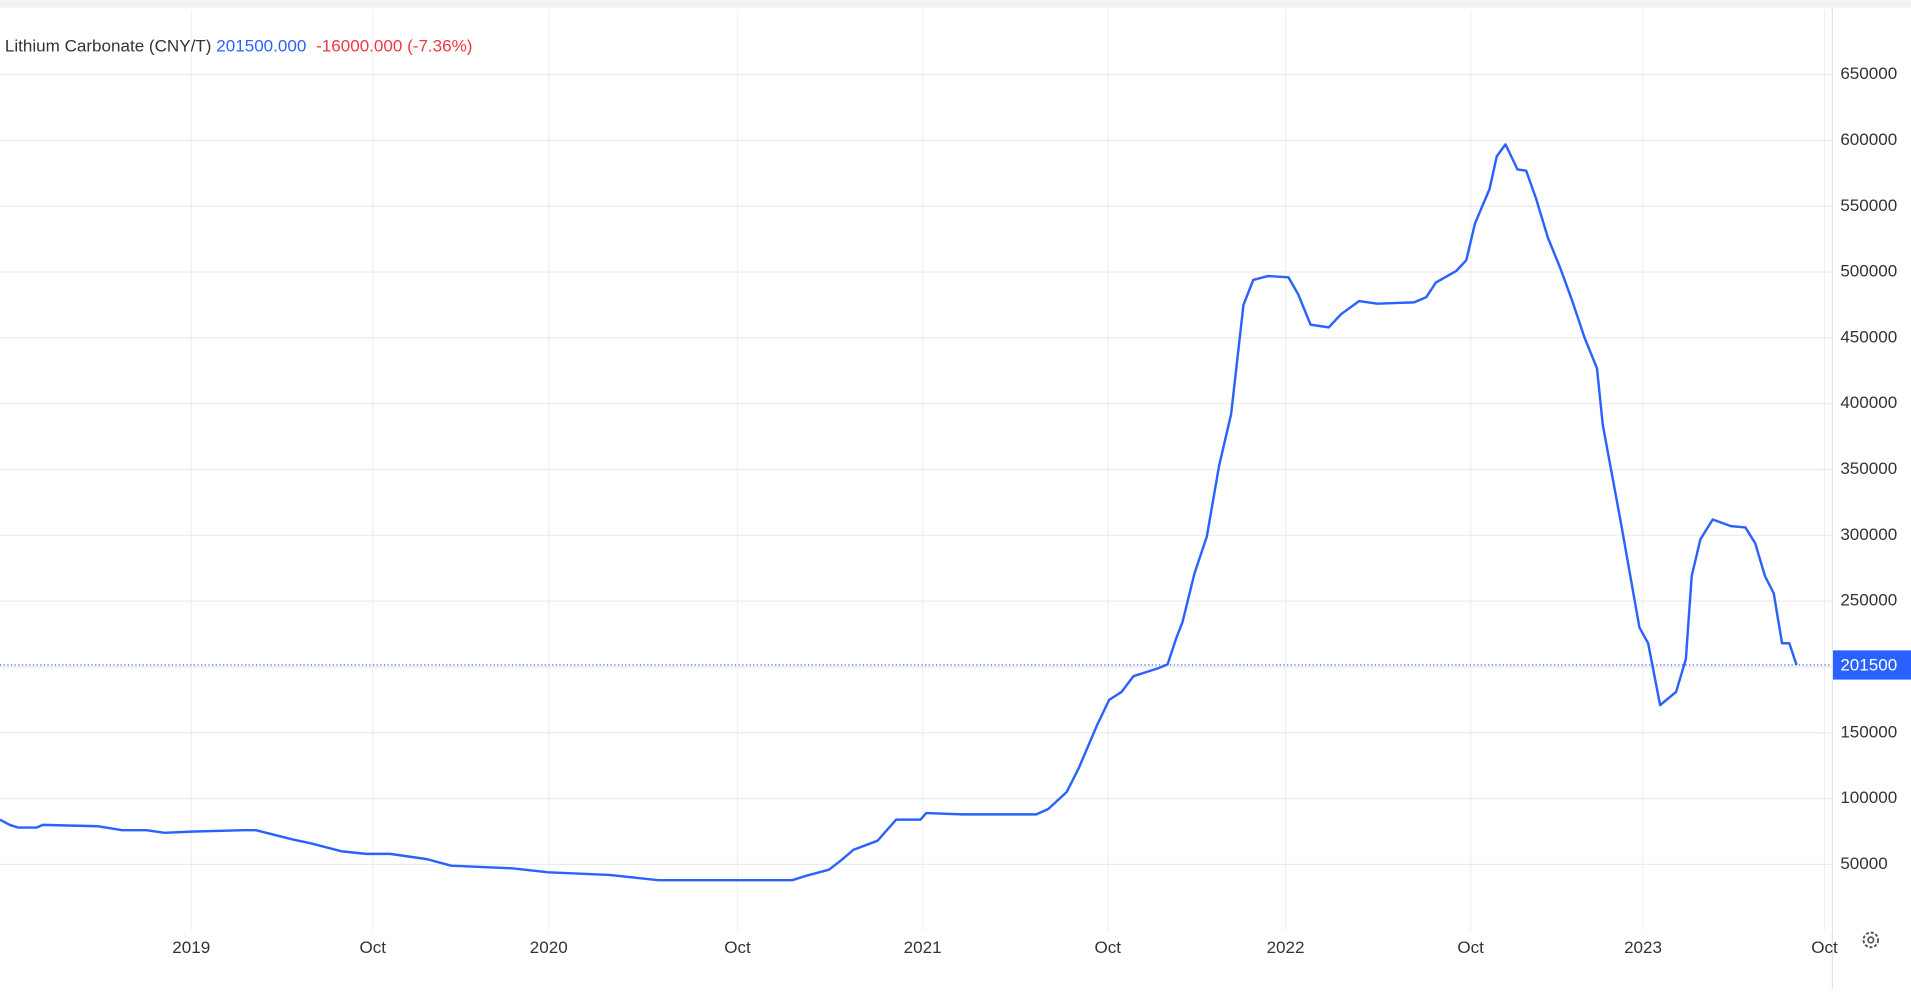 The height and width of the screenshot is (994, 1911). Describe the element at coordinates (1868, 600) in the screenshot. I see `y-tick-label: 250000` at that location.